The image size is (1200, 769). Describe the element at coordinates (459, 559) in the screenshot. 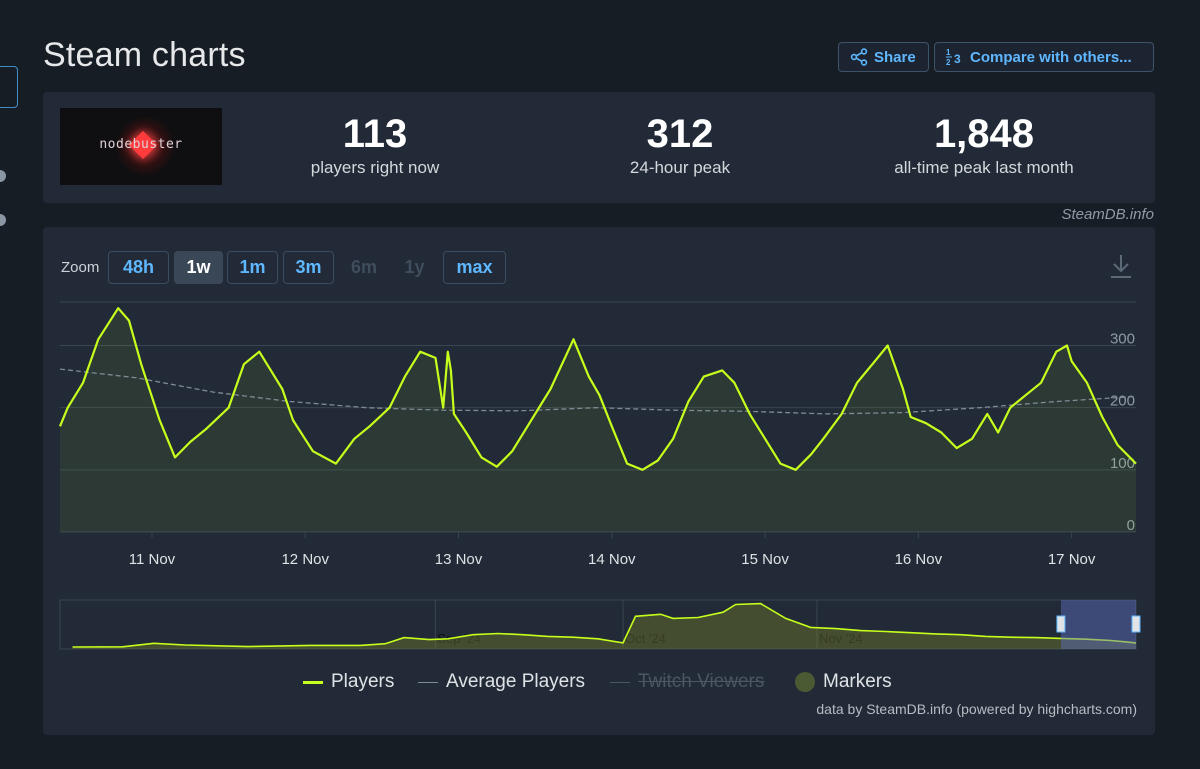

I see `x-tick-label: 13 Nov` at that location.